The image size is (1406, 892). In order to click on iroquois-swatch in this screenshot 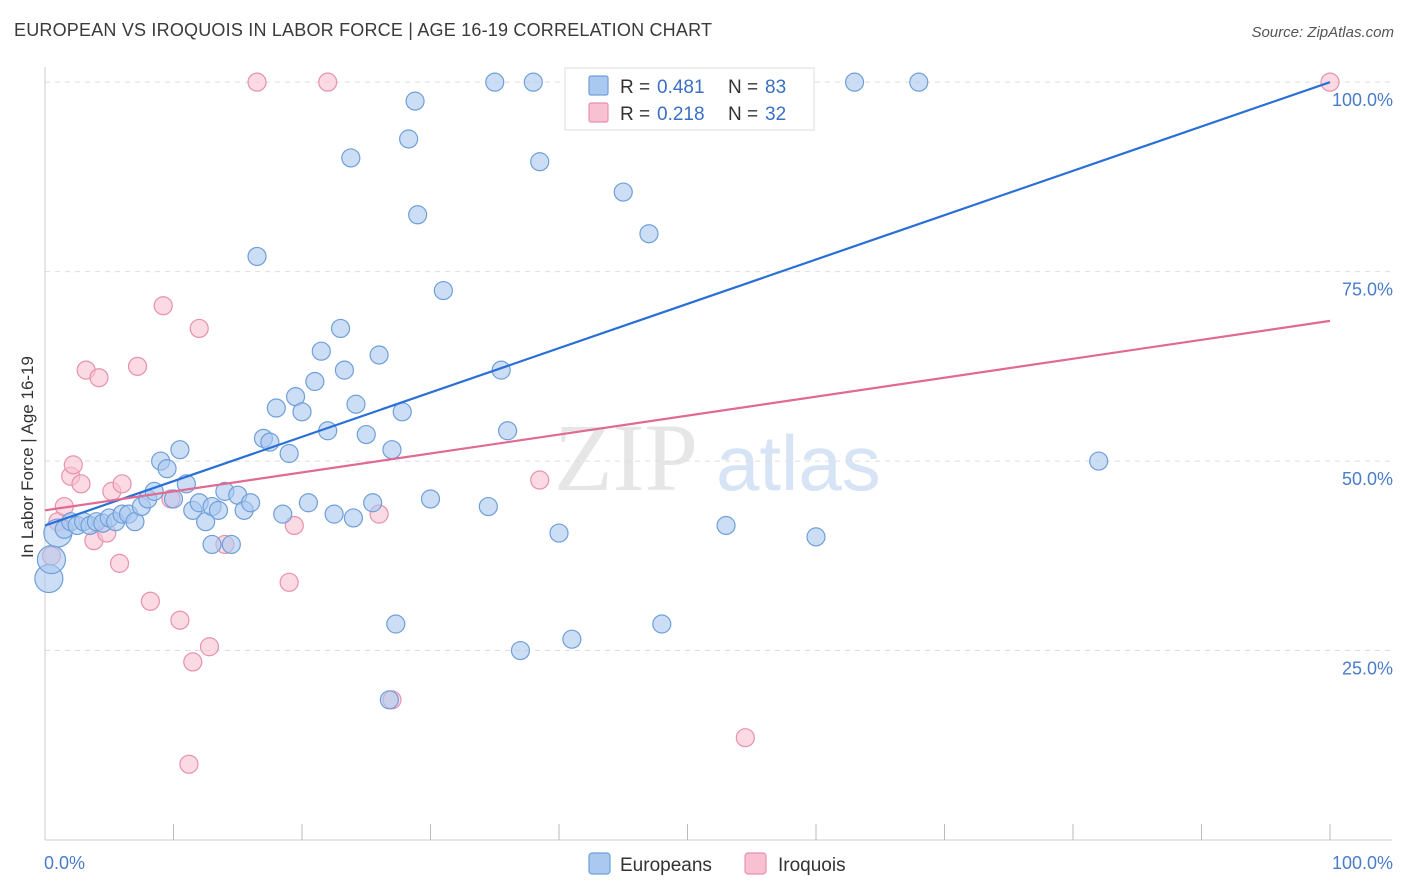, I will do `click(598, 112)`.